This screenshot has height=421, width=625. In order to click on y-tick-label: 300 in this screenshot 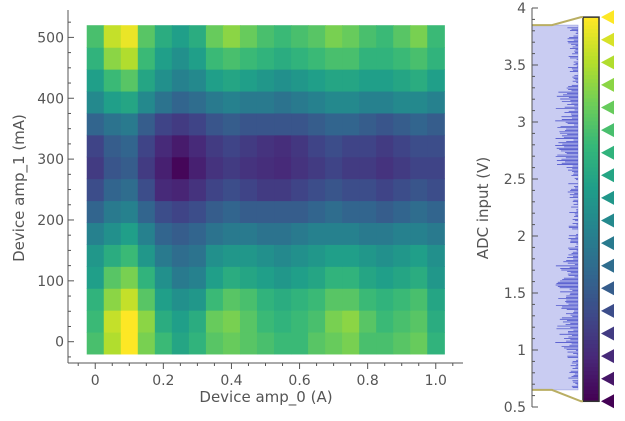, I will do `click(50, 160)`.